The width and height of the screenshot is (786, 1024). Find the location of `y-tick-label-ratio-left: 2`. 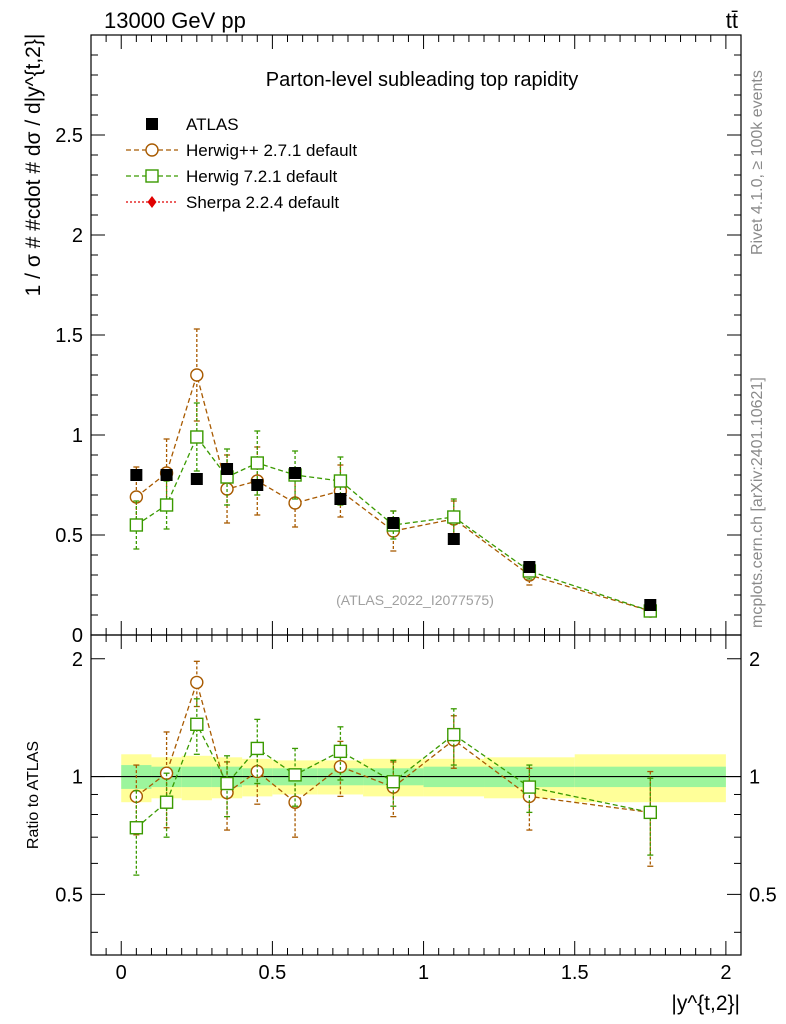

y-tick-label-ratio-left: 2 is located at coordinates (77, 660).